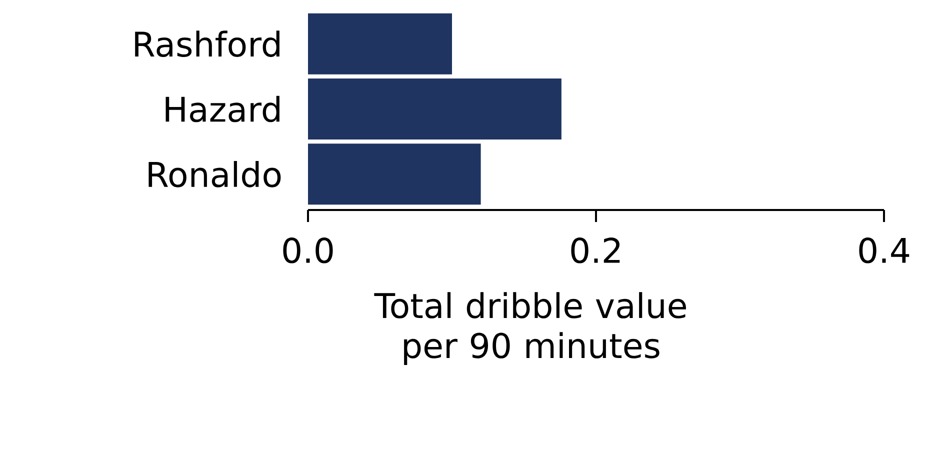 The image size is (935, 464). What do you see at coordinates (207, 43) in the screenshot?
I see `y-tick-label: Rashford` at bounding box center [207, 43].